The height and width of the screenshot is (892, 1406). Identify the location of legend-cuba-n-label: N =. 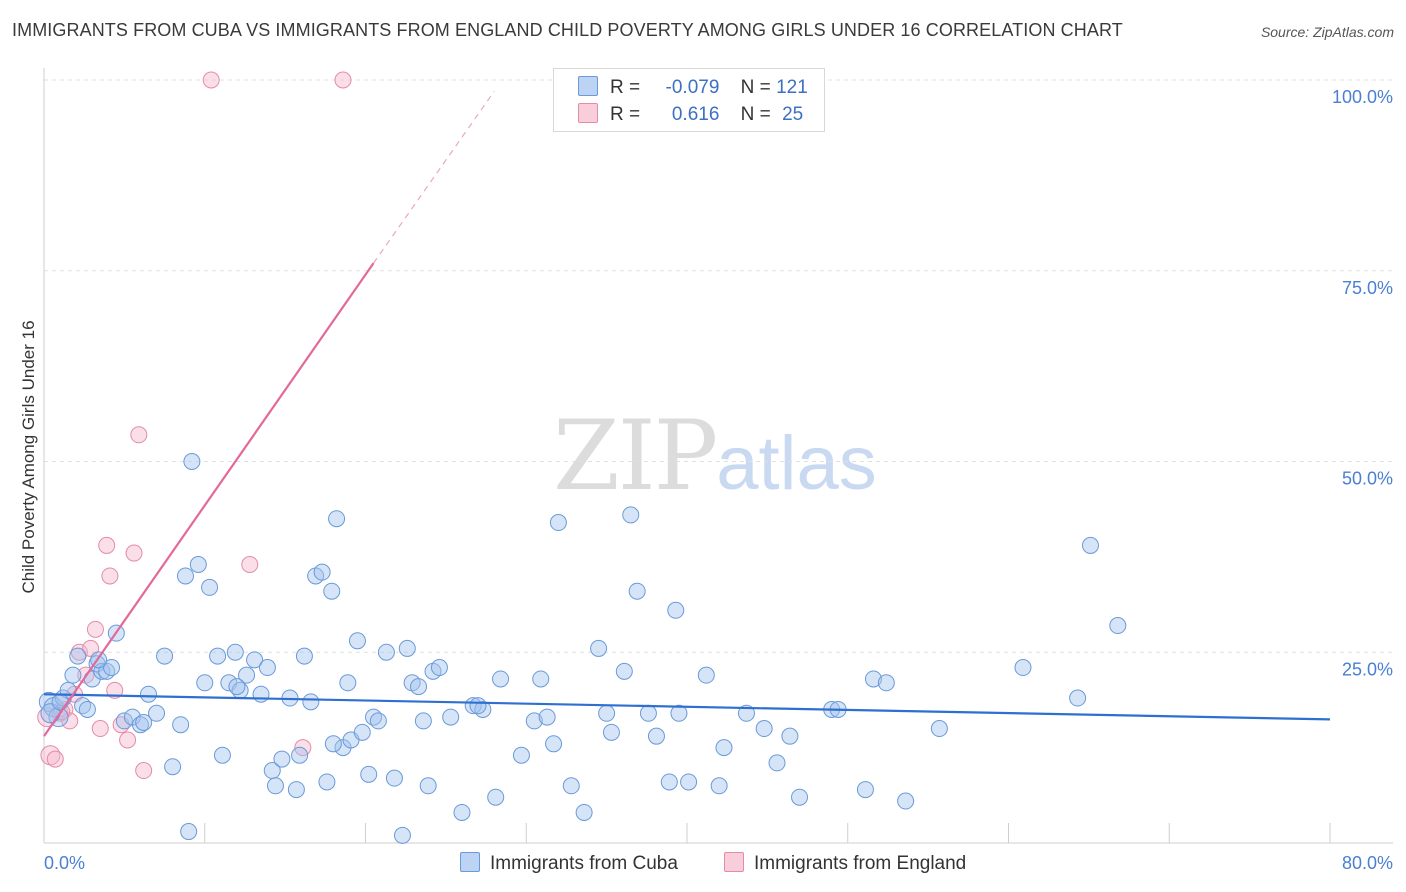
(755, 87).